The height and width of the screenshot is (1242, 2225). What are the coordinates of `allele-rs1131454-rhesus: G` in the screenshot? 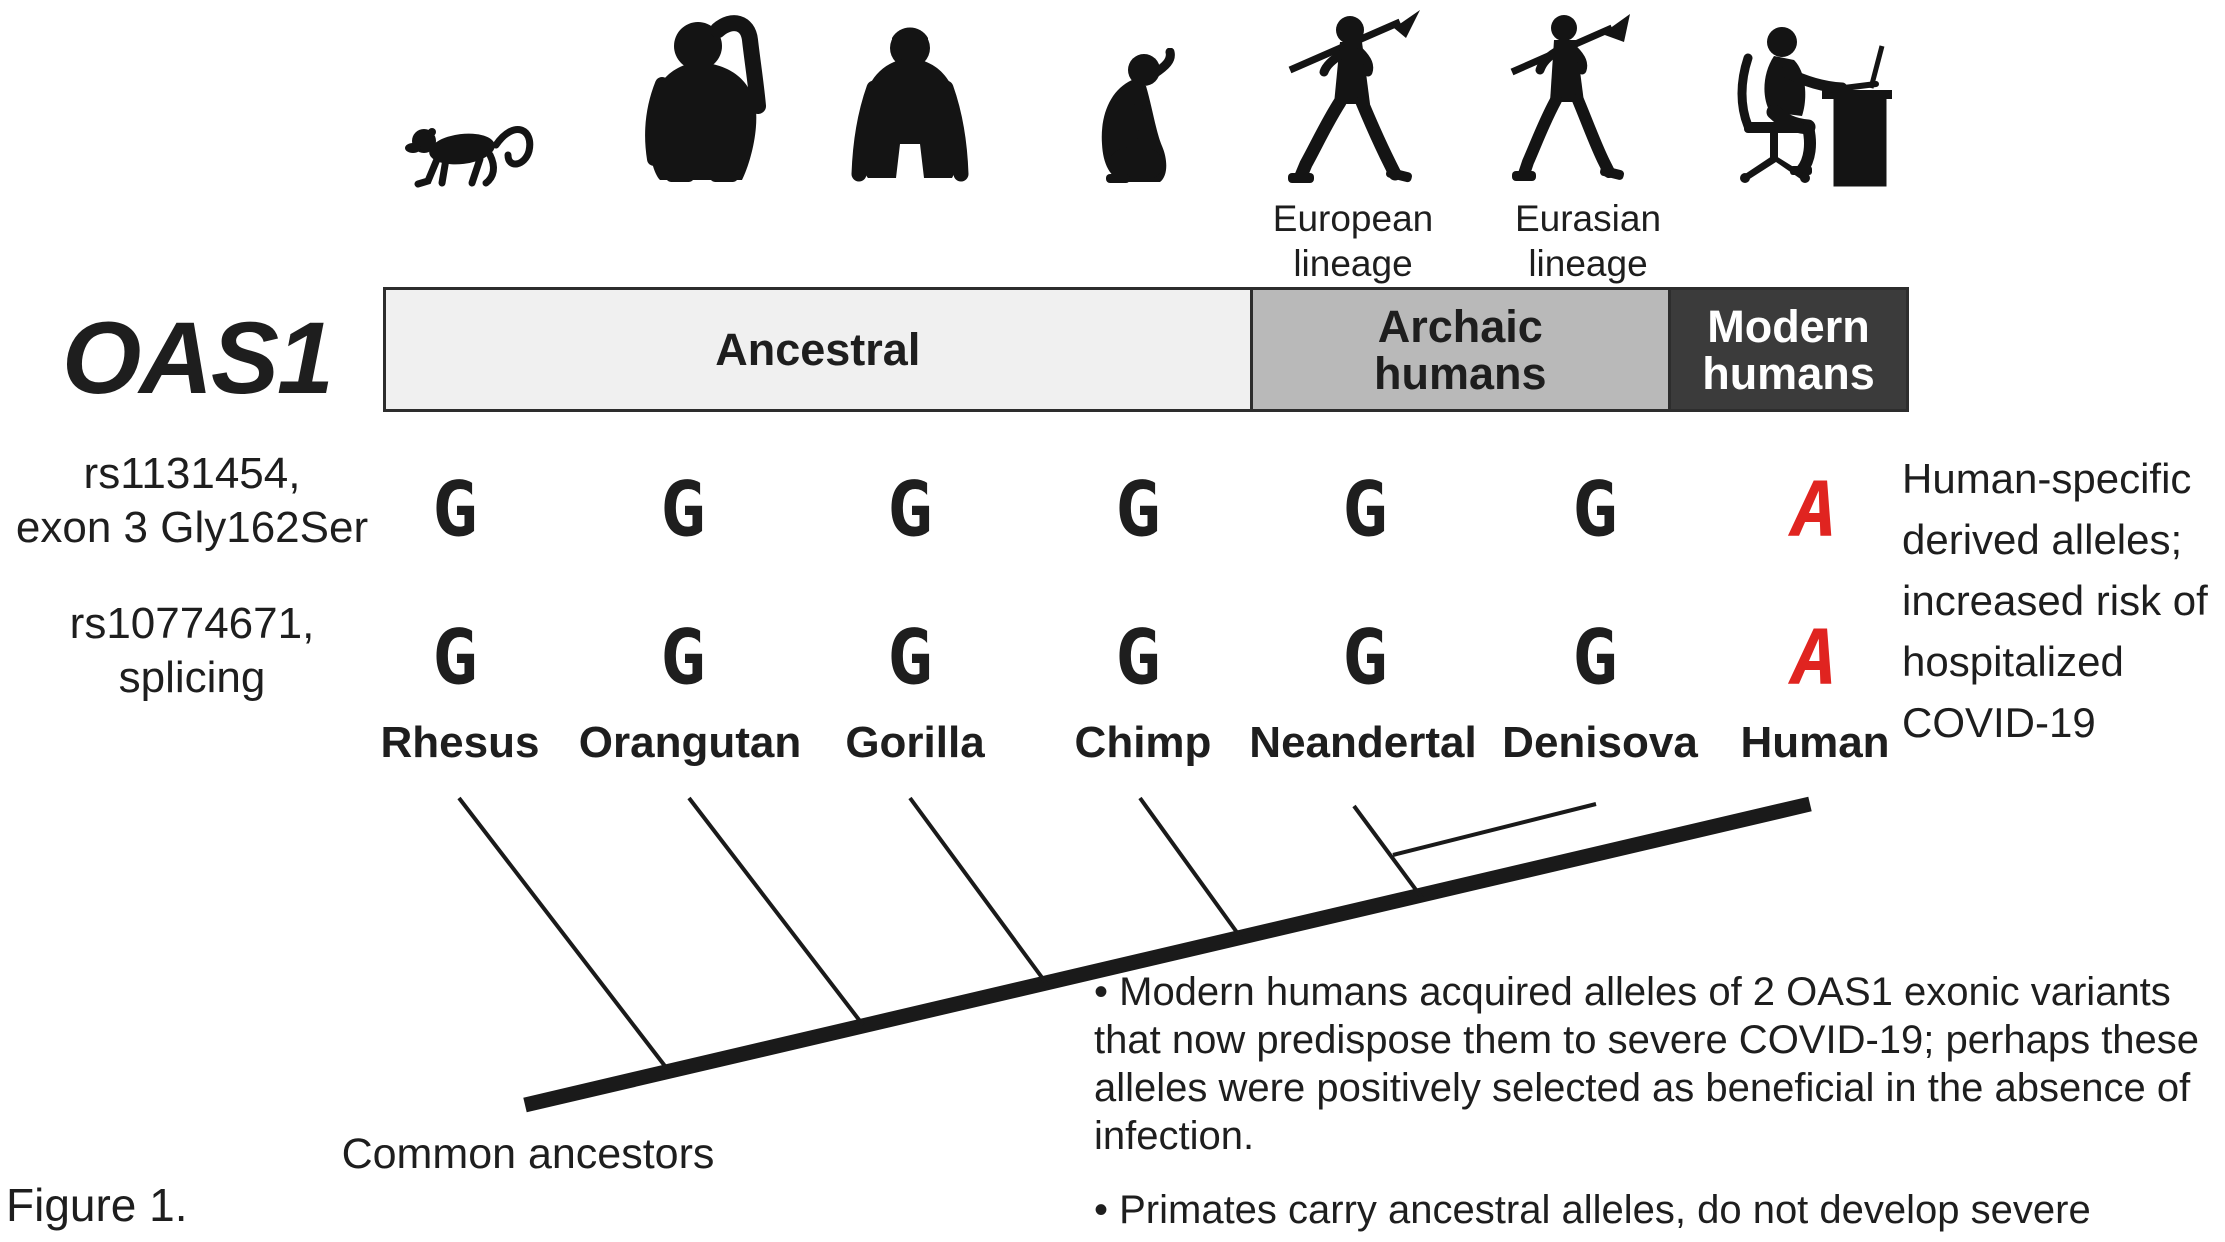 It's located at (455, 509).